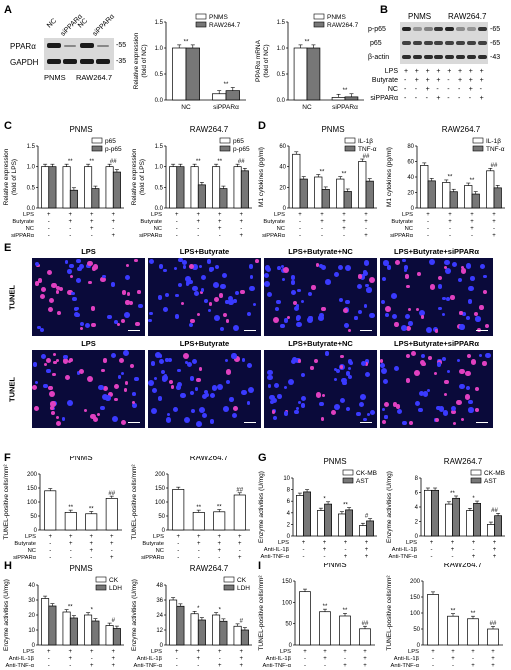 The image size is (511, 670). Describe the element at coordinates (287, 582) in the screenshot. I see `y-tick-label: 150` at that location.